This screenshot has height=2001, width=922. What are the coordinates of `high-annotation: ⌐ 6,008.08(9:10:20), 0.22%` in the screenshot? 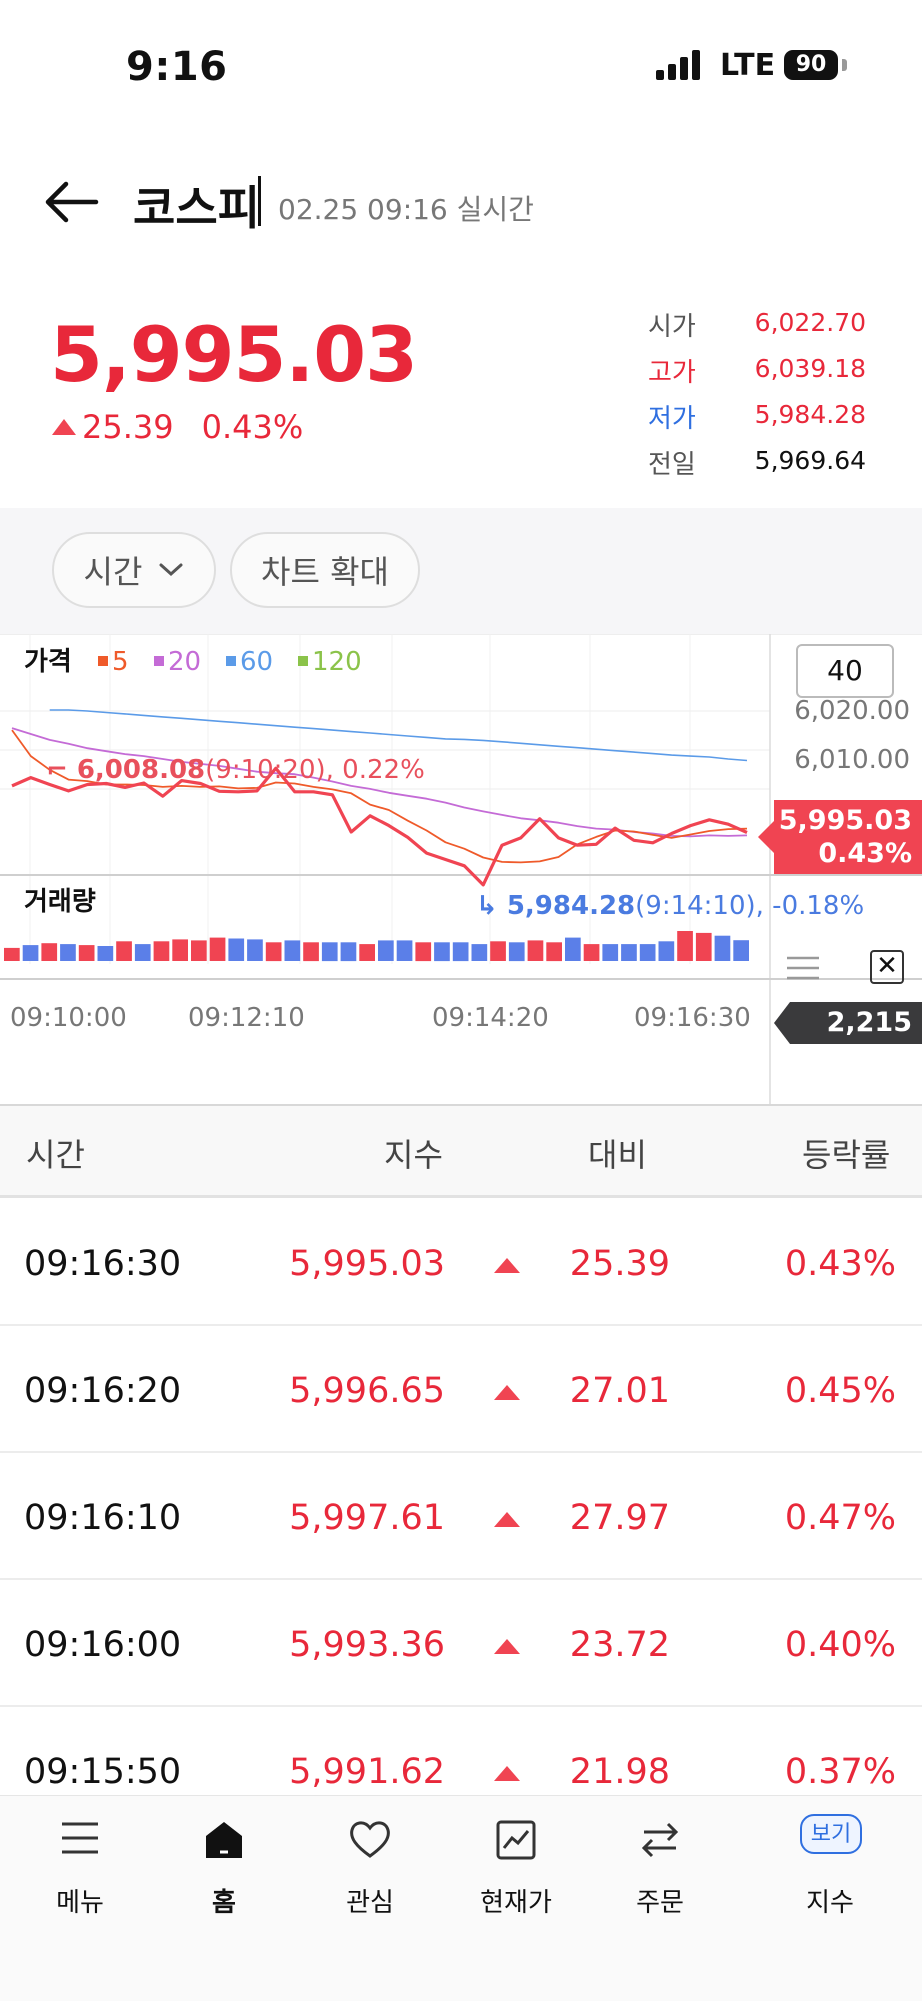 It's located at (235, 770).